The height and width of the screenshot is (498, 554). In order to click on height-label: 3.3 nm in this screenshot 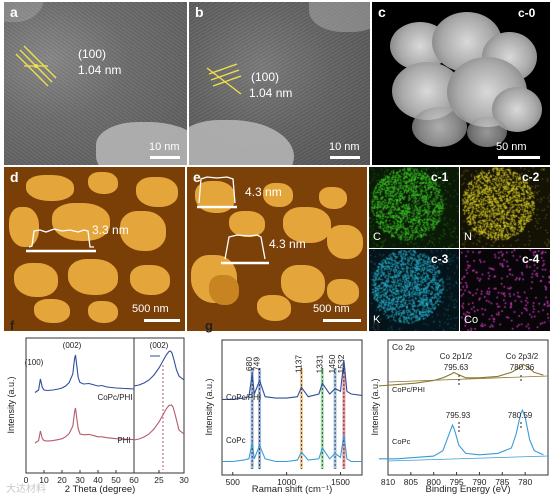, I will do `click(110, 230)`.